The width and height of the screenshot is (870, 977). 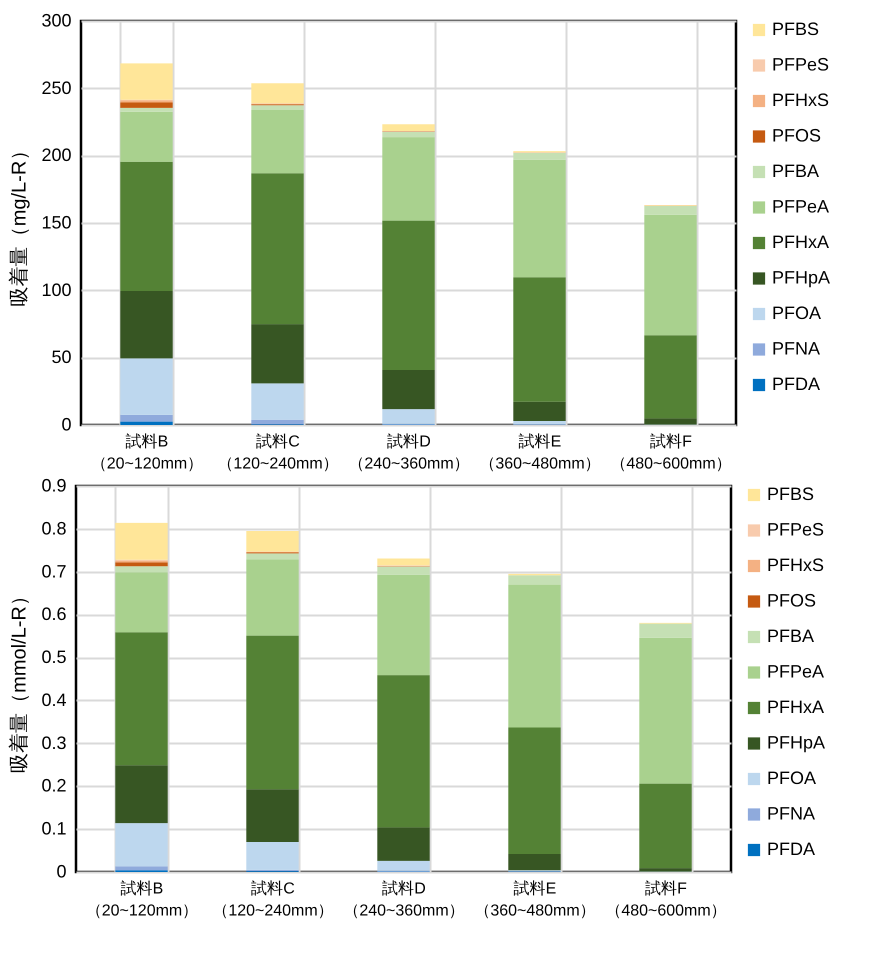 I want to click on y-tick-label: 0.2, so click(x=53, y=786).